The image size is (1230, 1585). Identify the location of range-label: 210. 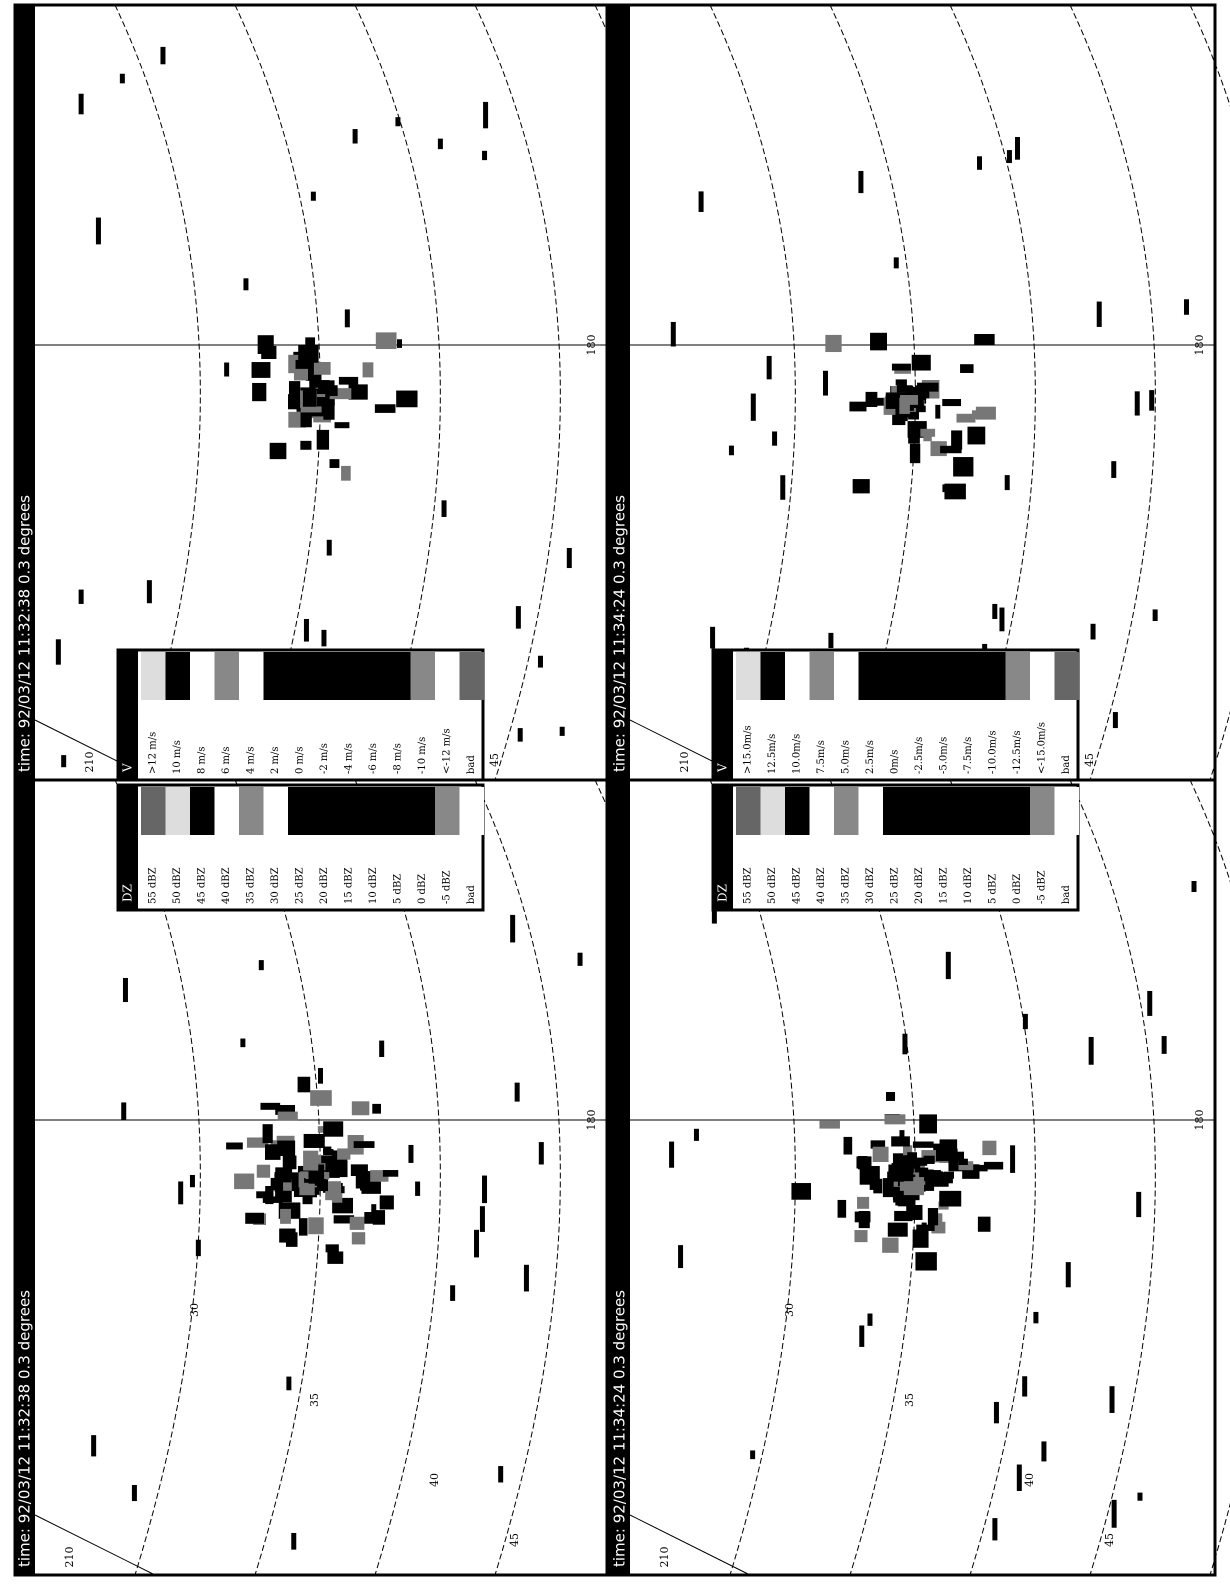
(89, 762).